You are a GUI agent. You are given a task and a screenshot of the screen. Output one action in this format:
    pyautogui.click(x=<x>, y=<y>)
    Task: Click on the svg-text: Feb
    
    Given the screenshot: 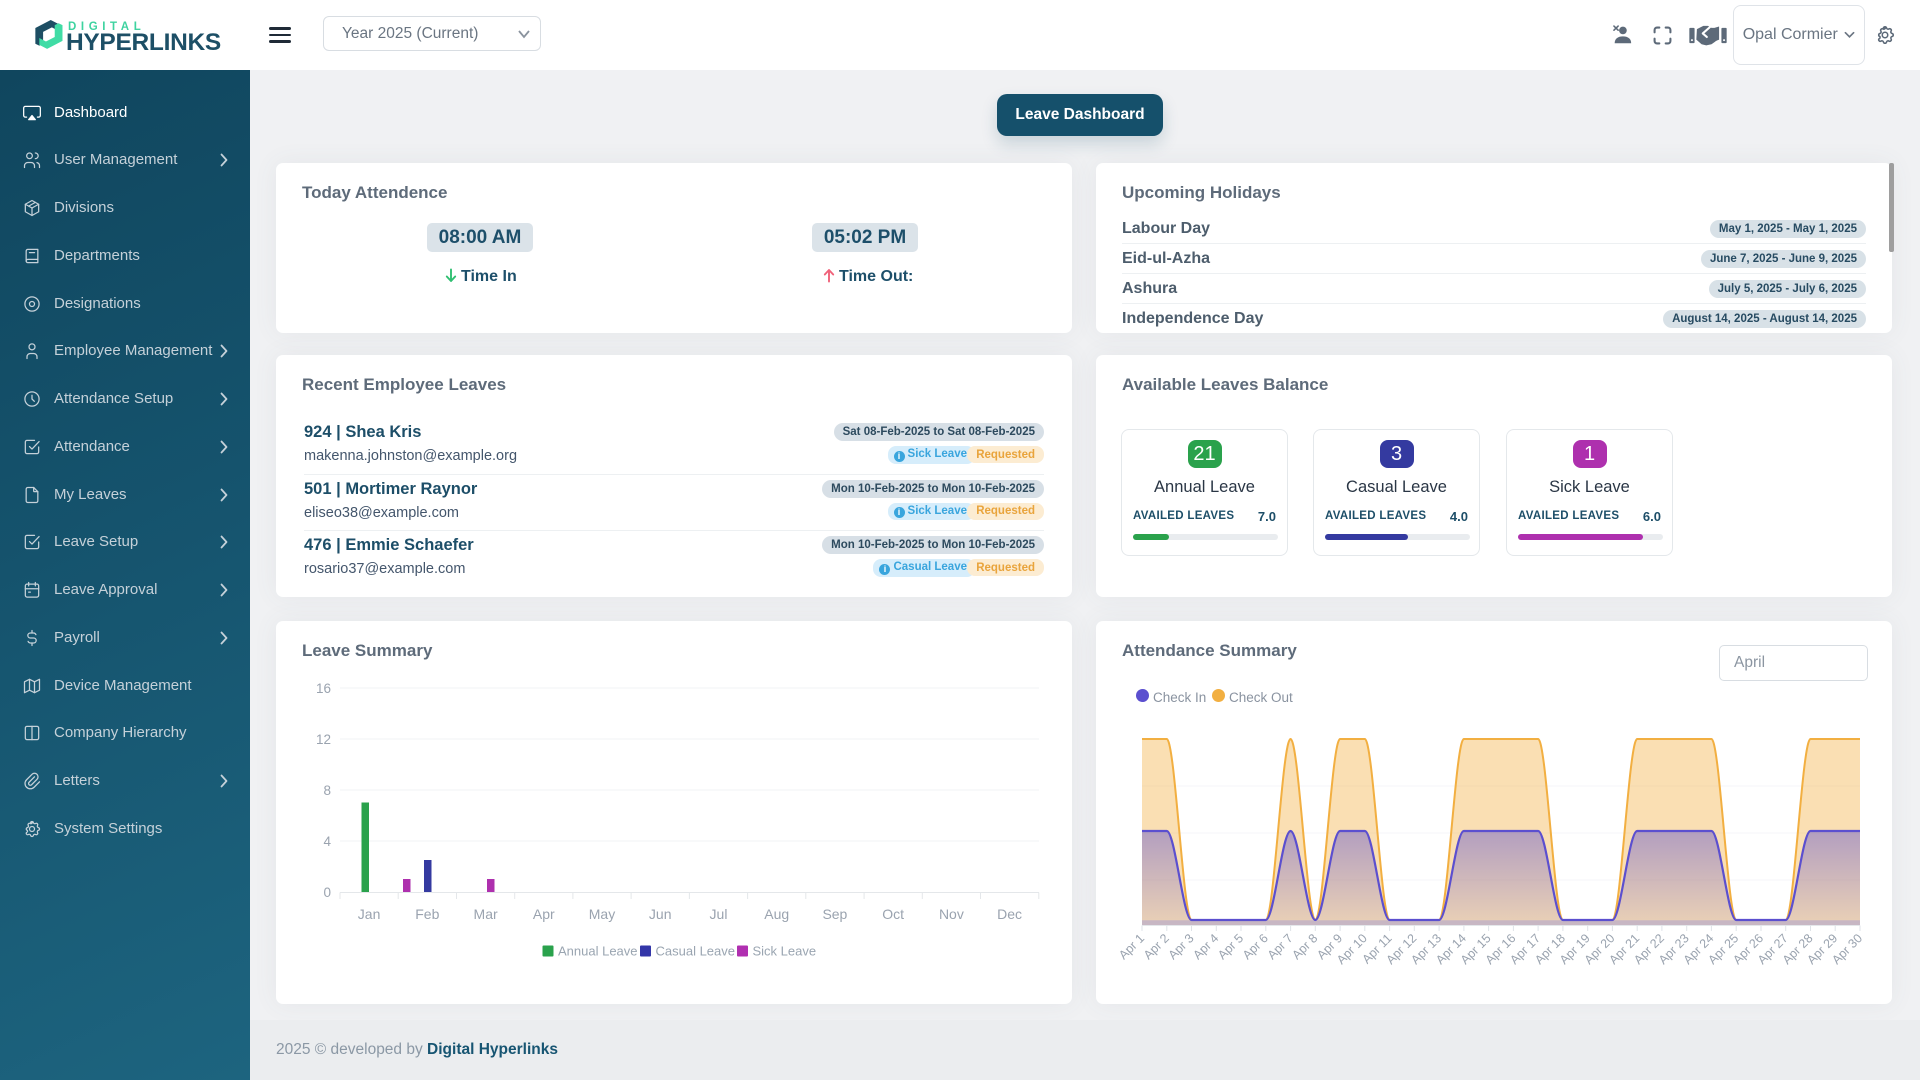 What is the action you would take?
    pyautogui.click(x=427, y=914)
    